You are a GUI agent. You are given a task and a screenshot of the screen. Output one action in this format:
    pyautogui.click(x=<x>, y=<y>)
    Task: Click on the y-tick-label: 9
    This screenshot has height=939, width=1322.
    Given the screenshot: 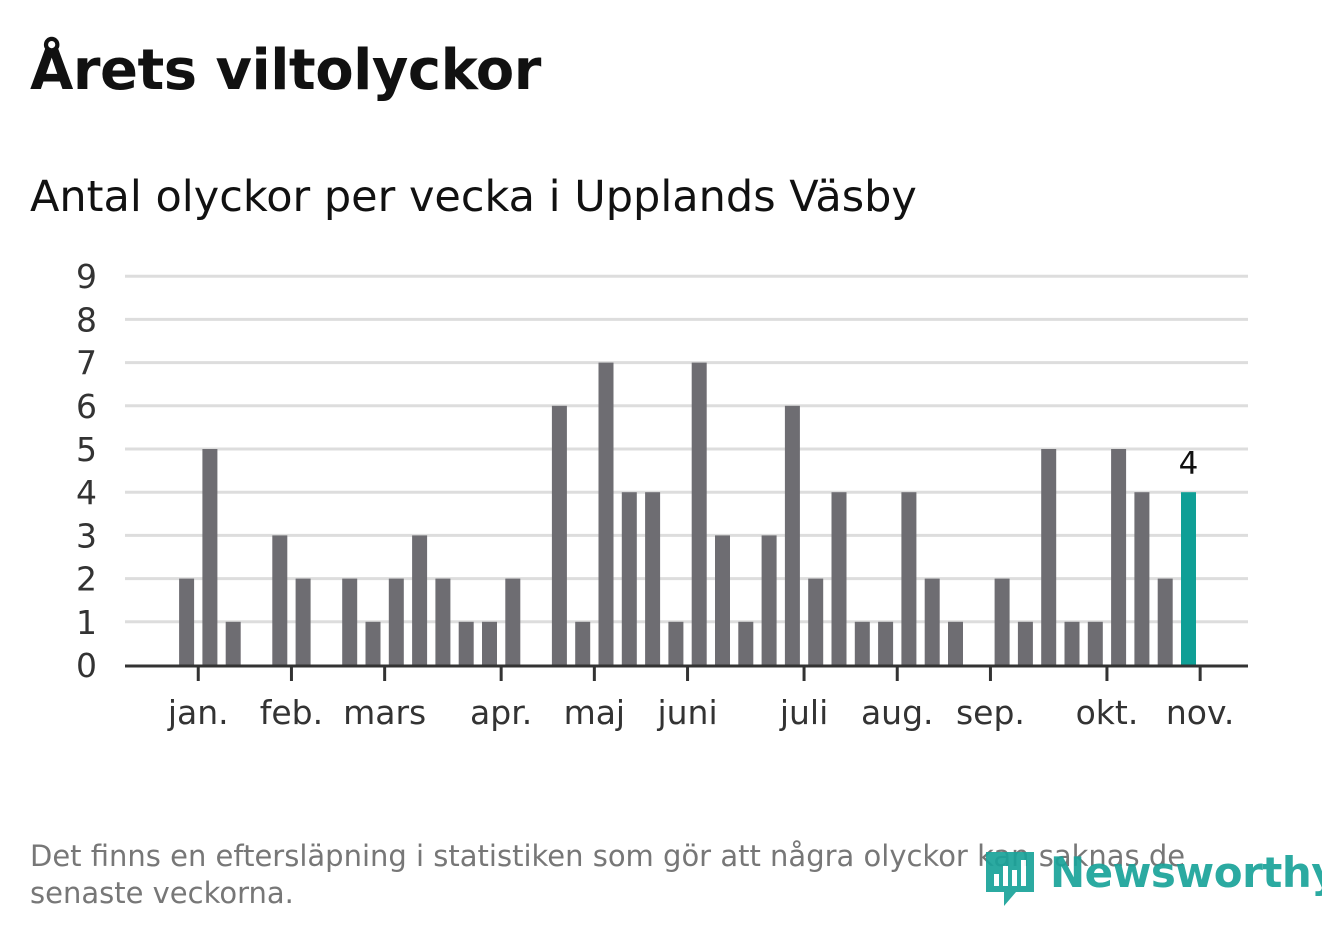 What is the action you would take?
    pyautogui.click(x=86, y=276)
    